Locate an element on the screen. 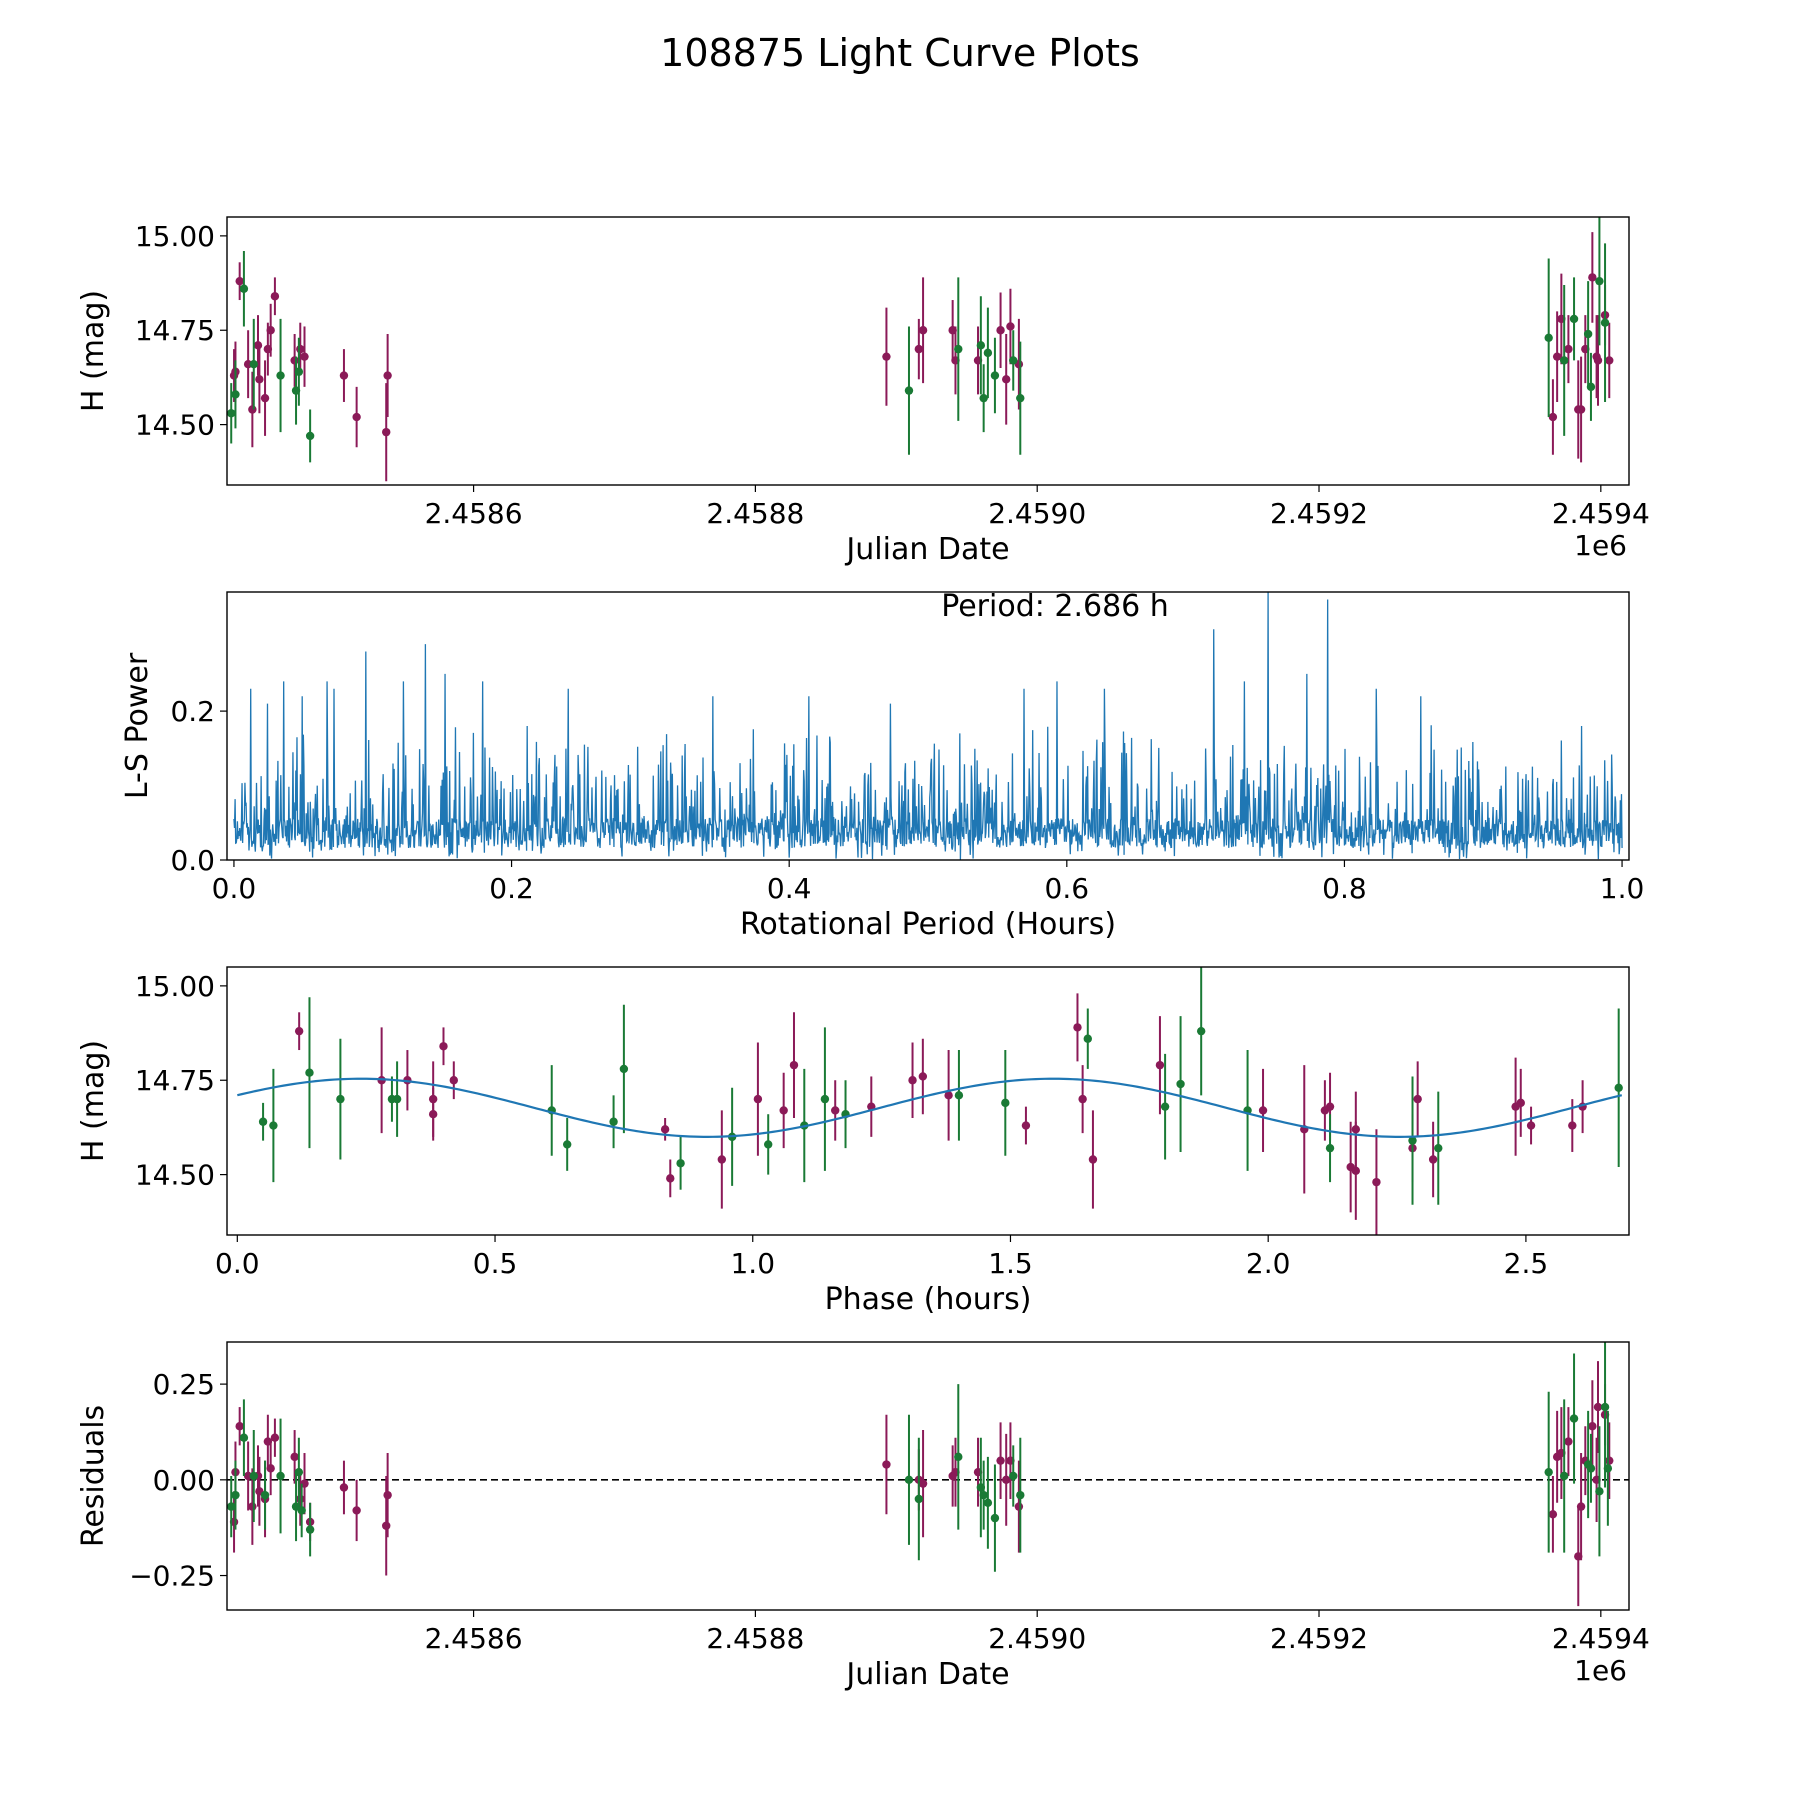  periodogram-series is located at coordinates (928, 726).